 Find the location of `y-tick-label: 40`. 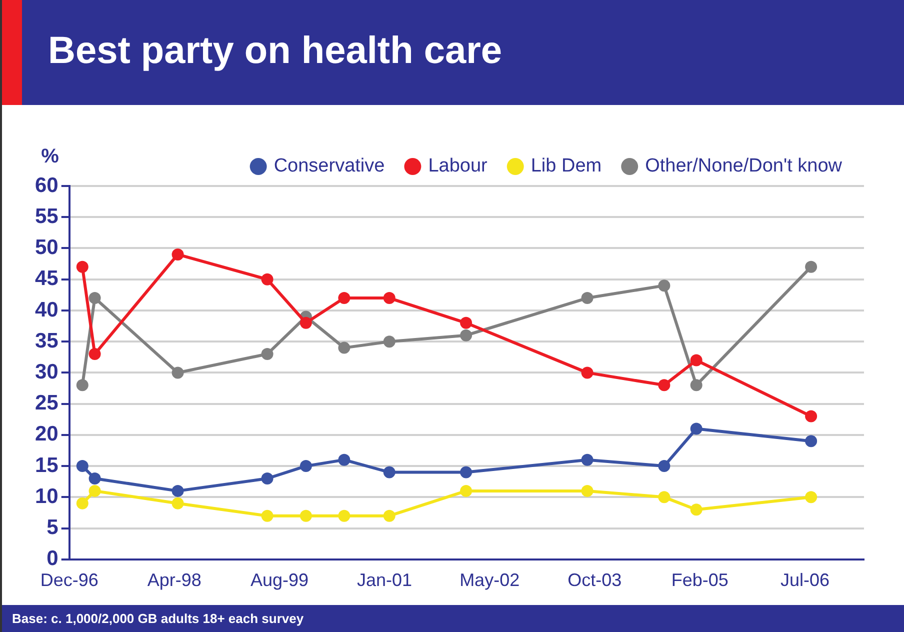

y-tick-label: 40 is located at coordinates (46, 310).